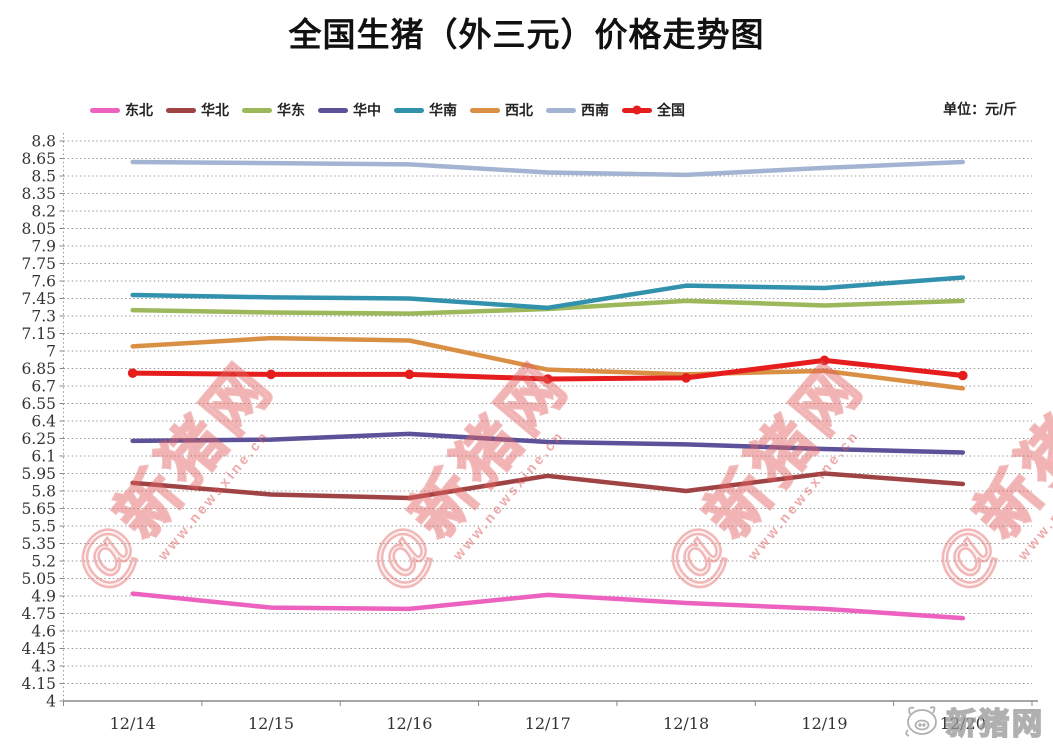  I want to click on series-markers-quanguo, so click(547, 369).